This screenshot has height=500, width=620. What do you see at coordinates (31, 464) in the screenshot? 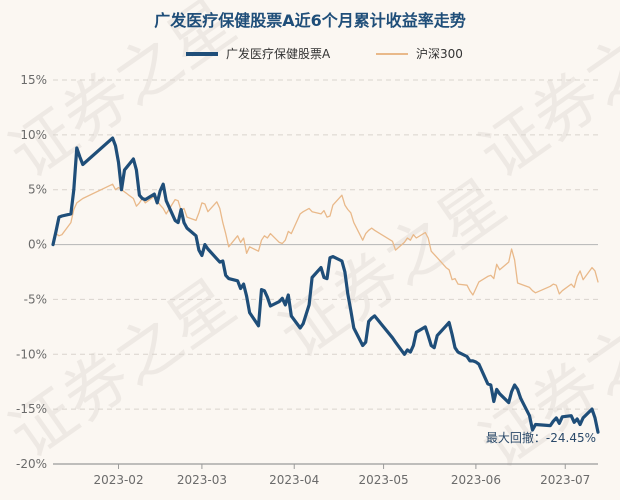
I see `y-tick-label: -20%` at bounding box center [31, 464].